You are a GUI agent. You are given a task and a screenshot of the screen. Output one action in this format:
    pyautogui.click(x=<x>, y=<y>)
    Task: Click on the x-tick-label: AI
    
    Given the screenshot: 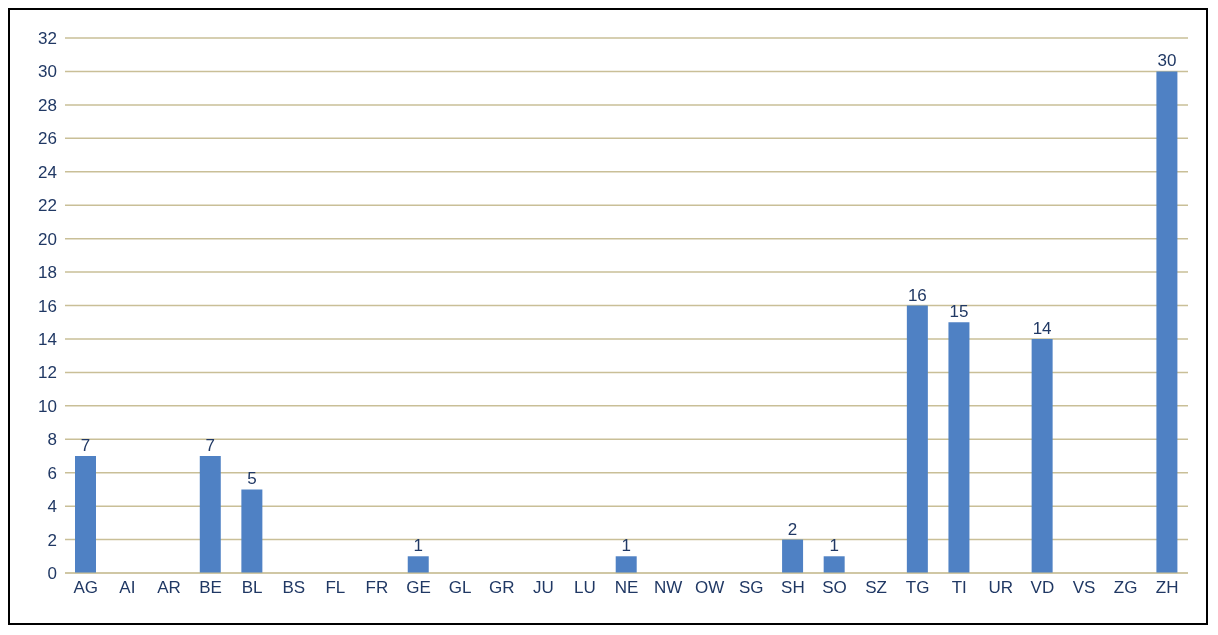 What is the action you would take?
    pyautogui.click(x=127, y=588)
    